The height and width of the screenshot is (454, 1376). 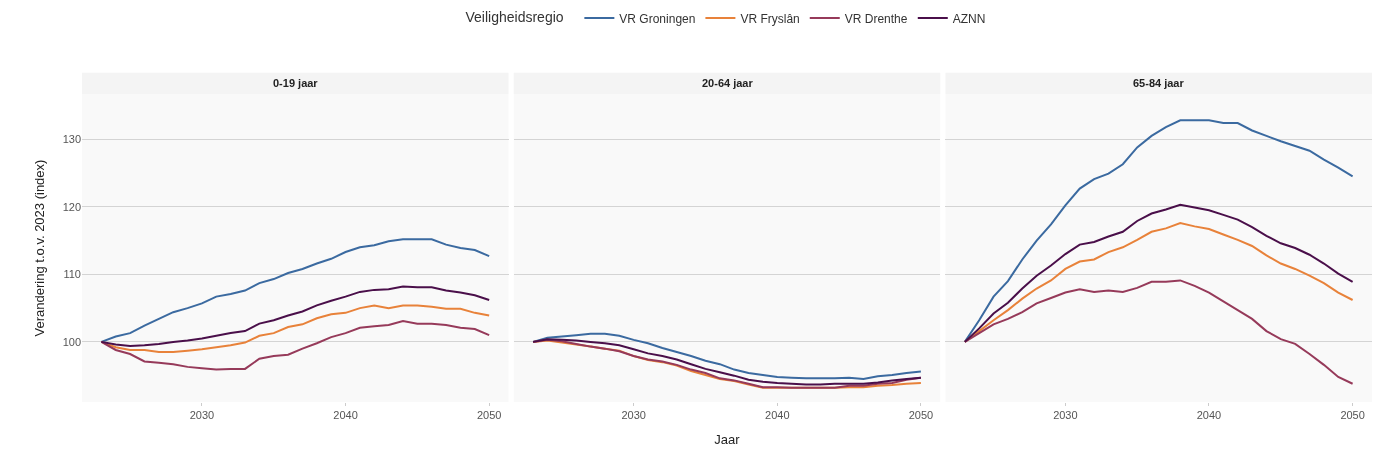 What do you see at coordinates (1159, 83) in the screenshot?
I see `chart-title: 65-84 jaar` at bounding box center [1159, 83].